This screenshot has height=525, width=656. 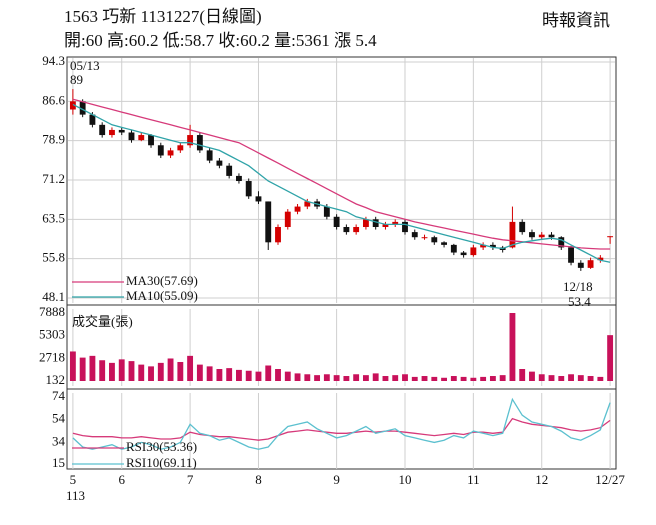 I want to click on chart-title: 1563 巧新 1131227(日線圖), so click(x=163, y=16).